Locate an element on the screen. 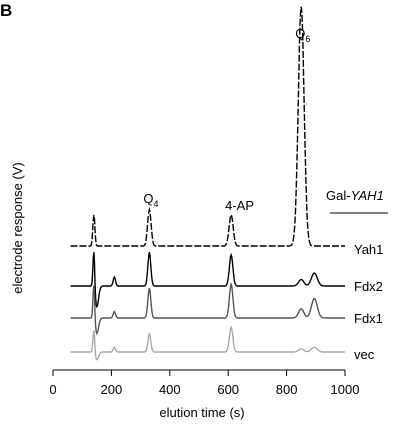  peak-label-name: 4-AP is located at coordinates (239, 205).